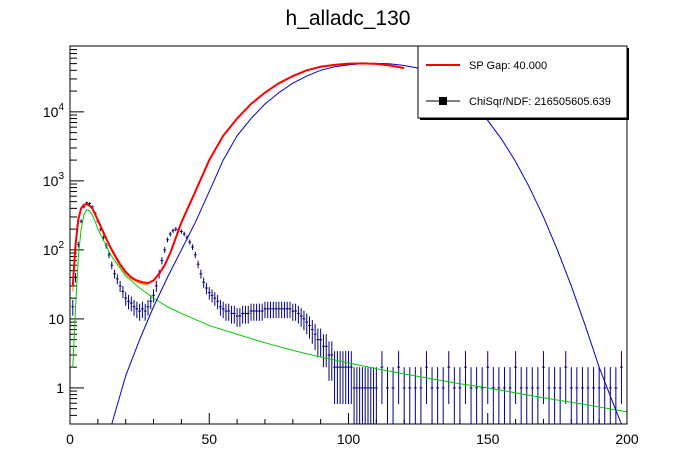 This screenshot has width=696, height=472. What do you see at coordinates (56, 319) in the screenshot?
I see `y-tick-label: 10` at bounding box center [56, 319].